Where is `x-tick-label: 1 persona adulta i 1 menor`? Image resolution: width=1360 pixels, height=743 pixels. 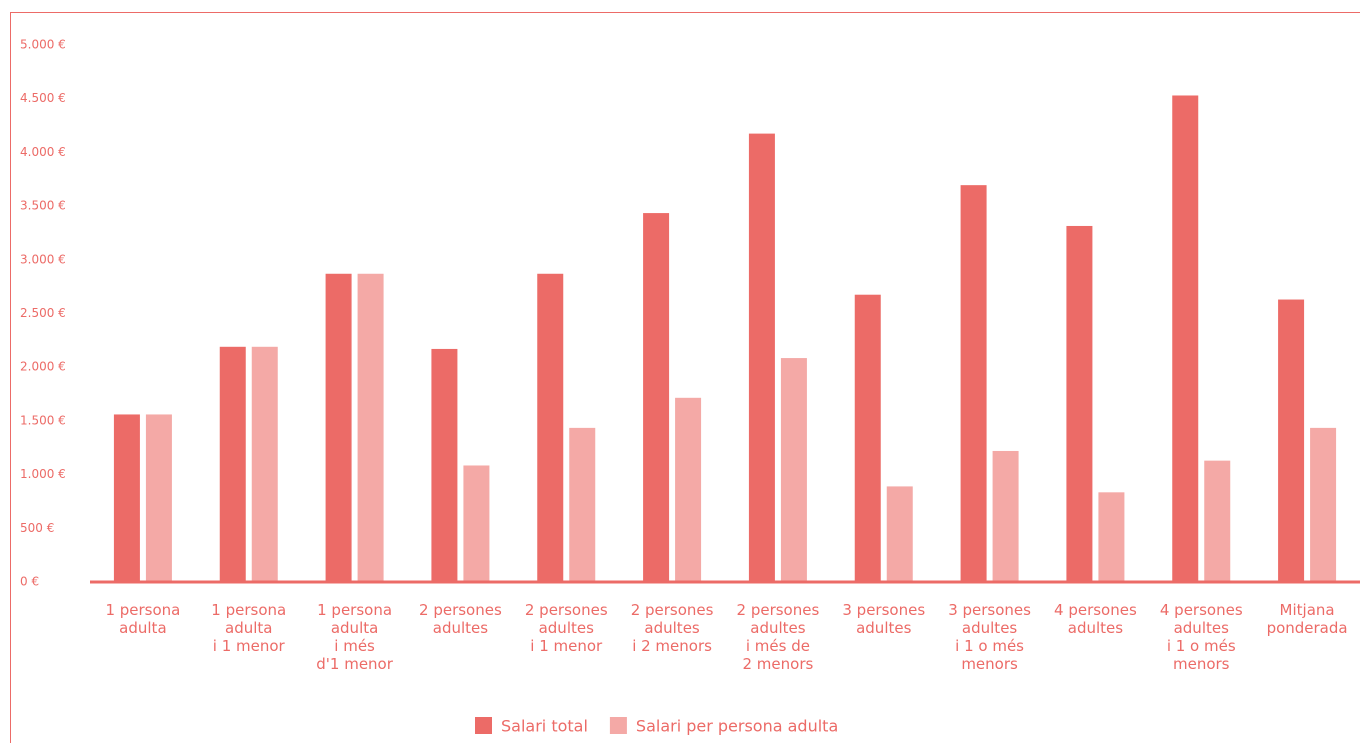 x-tick-label: 1 persona adulta i 1 menor is located at coordinates (248, 628).